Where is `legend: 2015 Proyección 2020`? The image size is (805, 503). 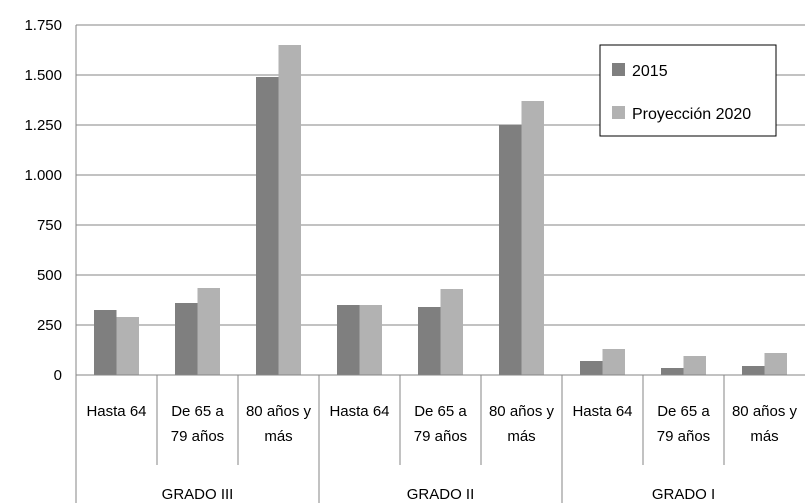
legend: 2015 Proyección 2020 is located at coordinates (688, 90).